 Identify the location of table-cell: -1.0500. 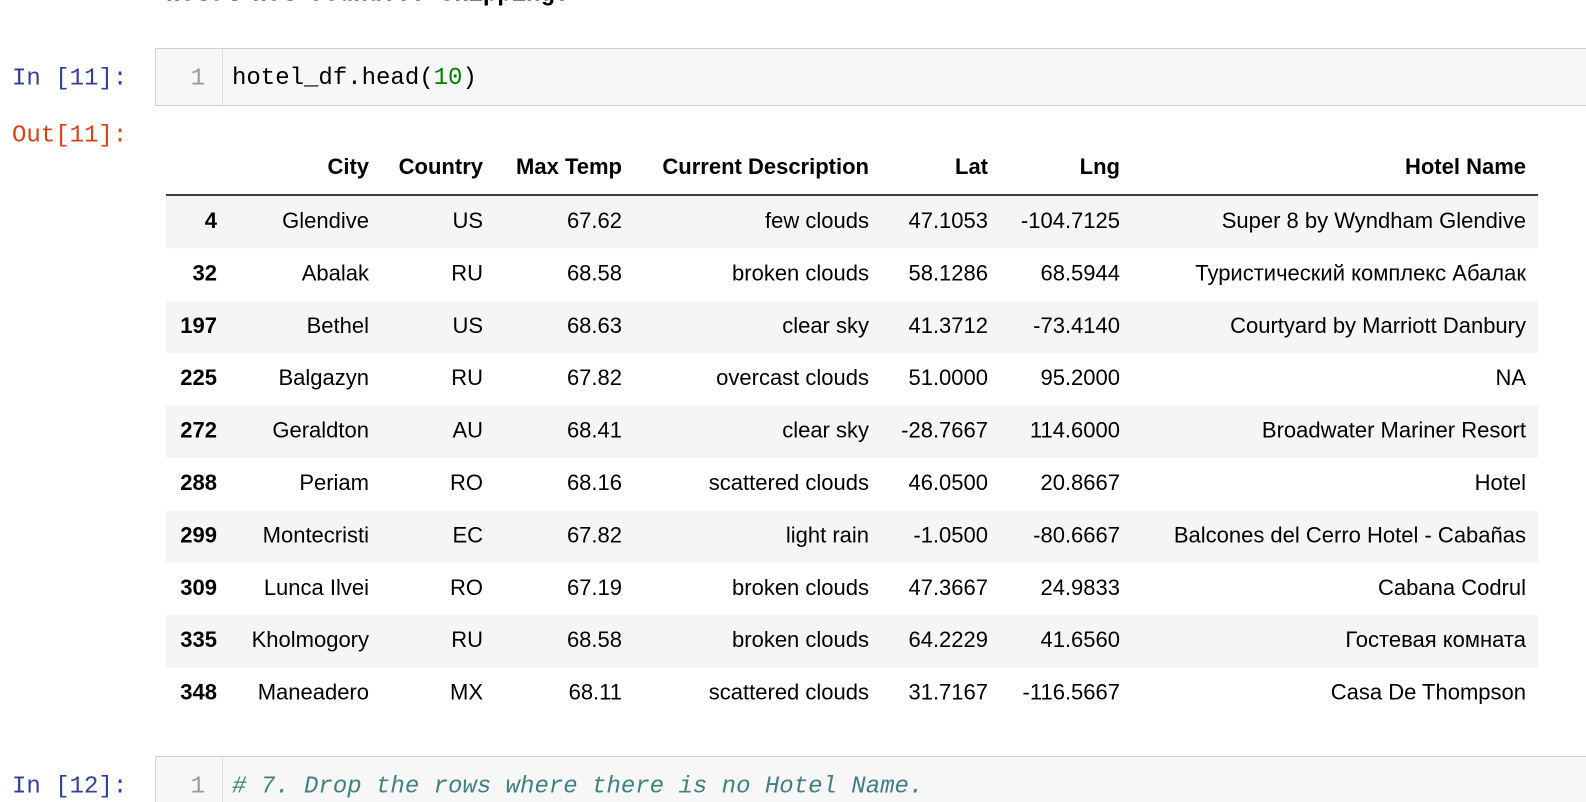
(950, 534).